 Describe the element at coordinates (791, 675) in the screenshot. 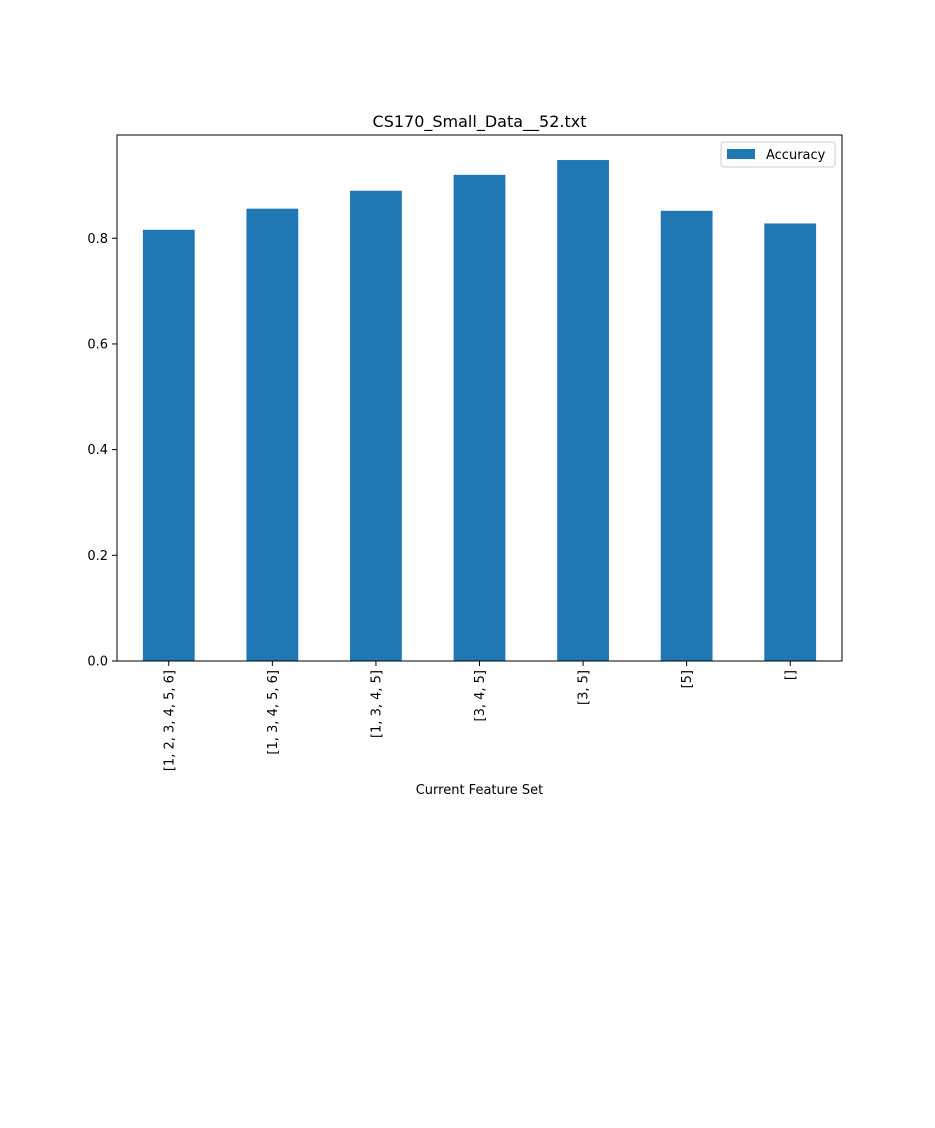

I see `x-tick-label-6: []` at that location.